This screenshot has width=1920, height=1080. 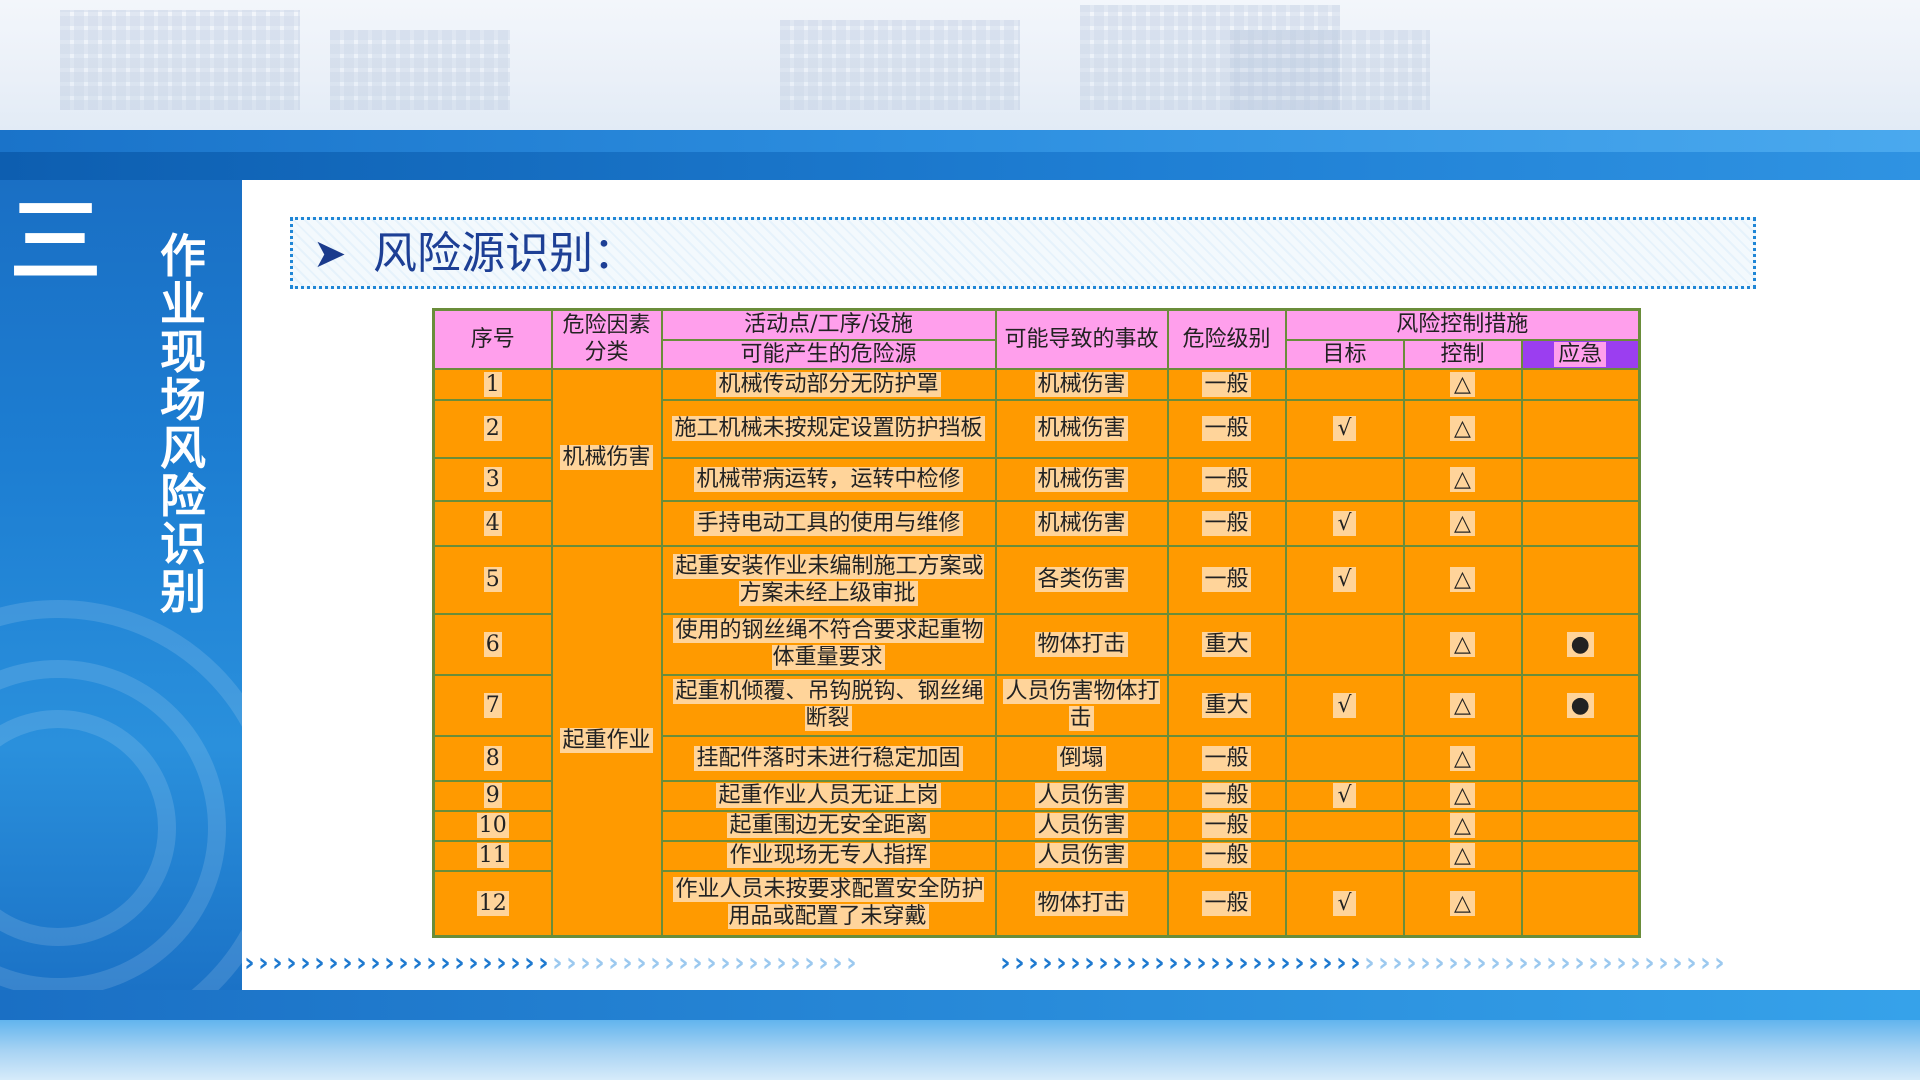 I want to click on seq-value: 9, so click(x=492, y=795).